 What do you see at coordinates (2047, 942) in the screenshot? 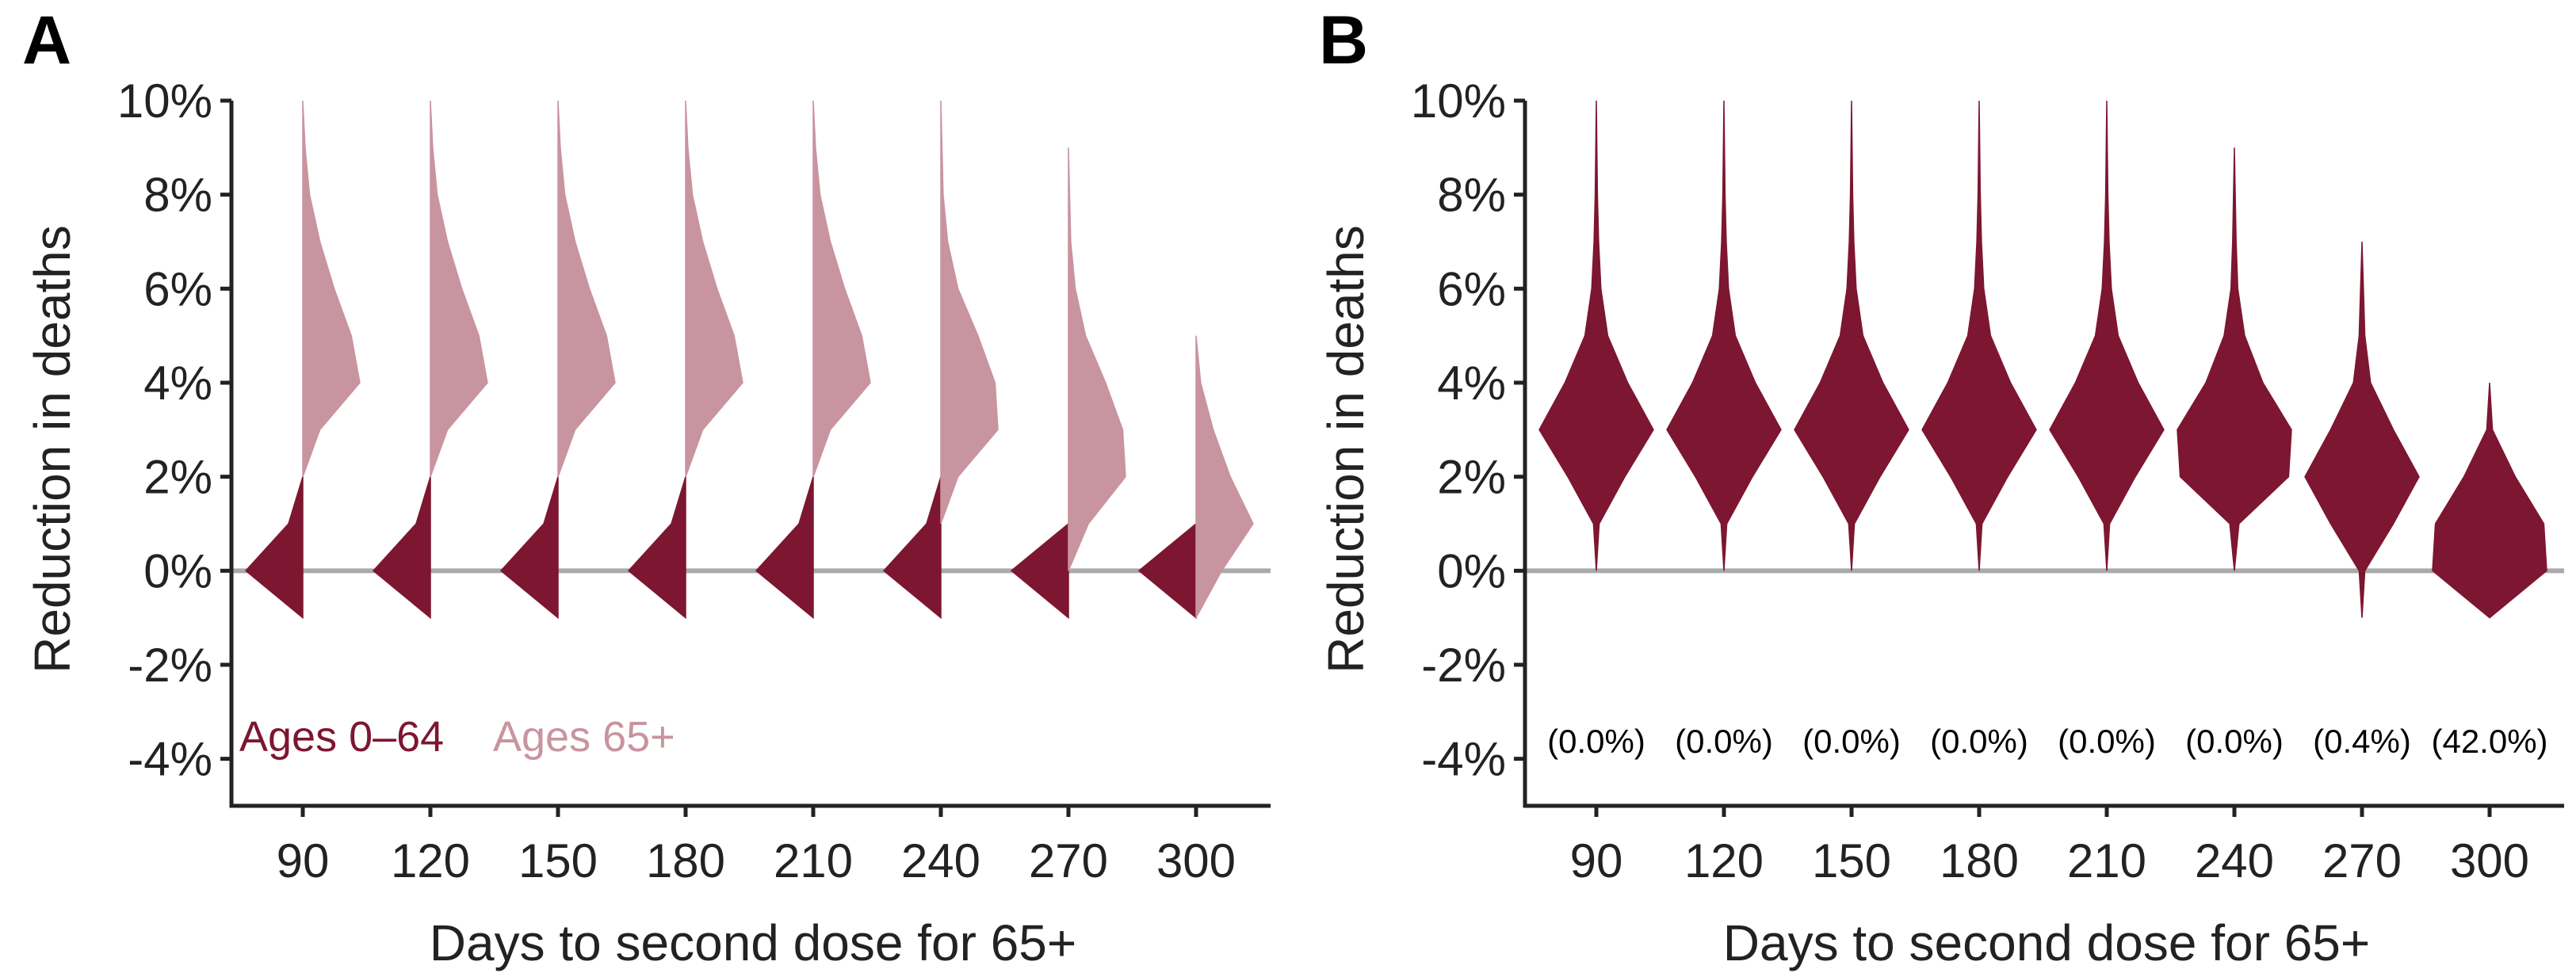
I see `panel-b-x-axis-label: Days to second dose for 65+` at bounding box center [2047, 942].